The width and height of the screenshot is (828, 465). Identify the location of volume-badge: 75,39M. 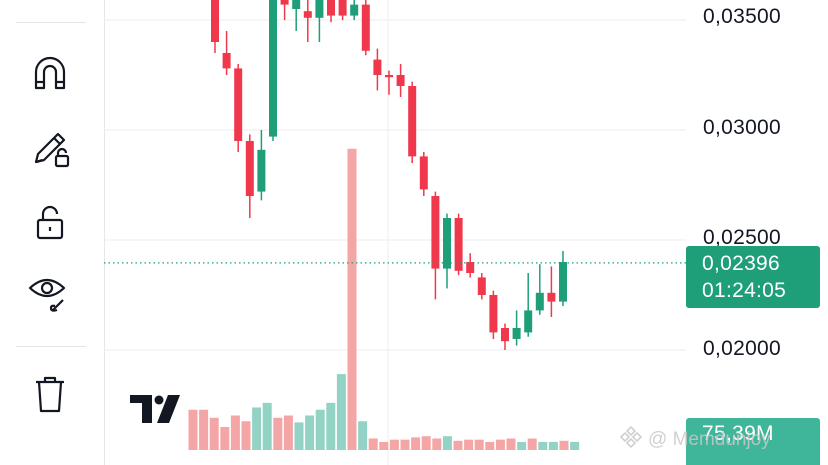
(753, 441).